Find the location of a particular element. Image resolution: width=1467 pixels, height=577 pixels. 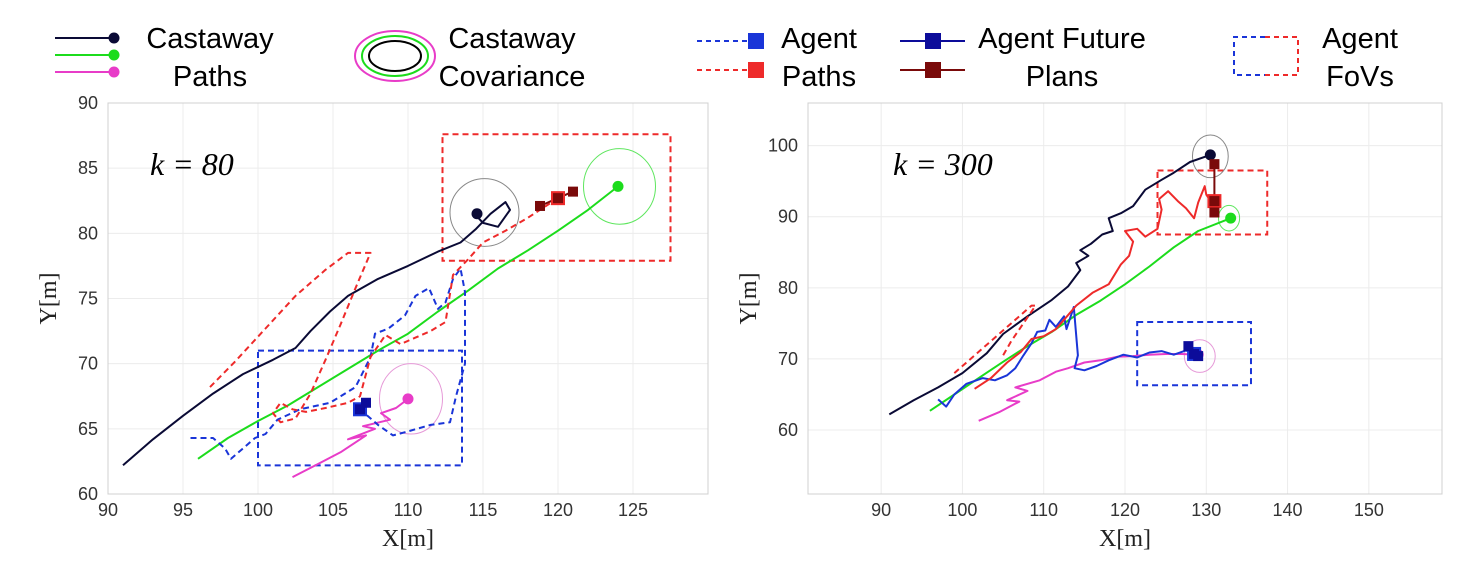

legend-covariance-ellipse-inner is located at coordinates (395, 56).